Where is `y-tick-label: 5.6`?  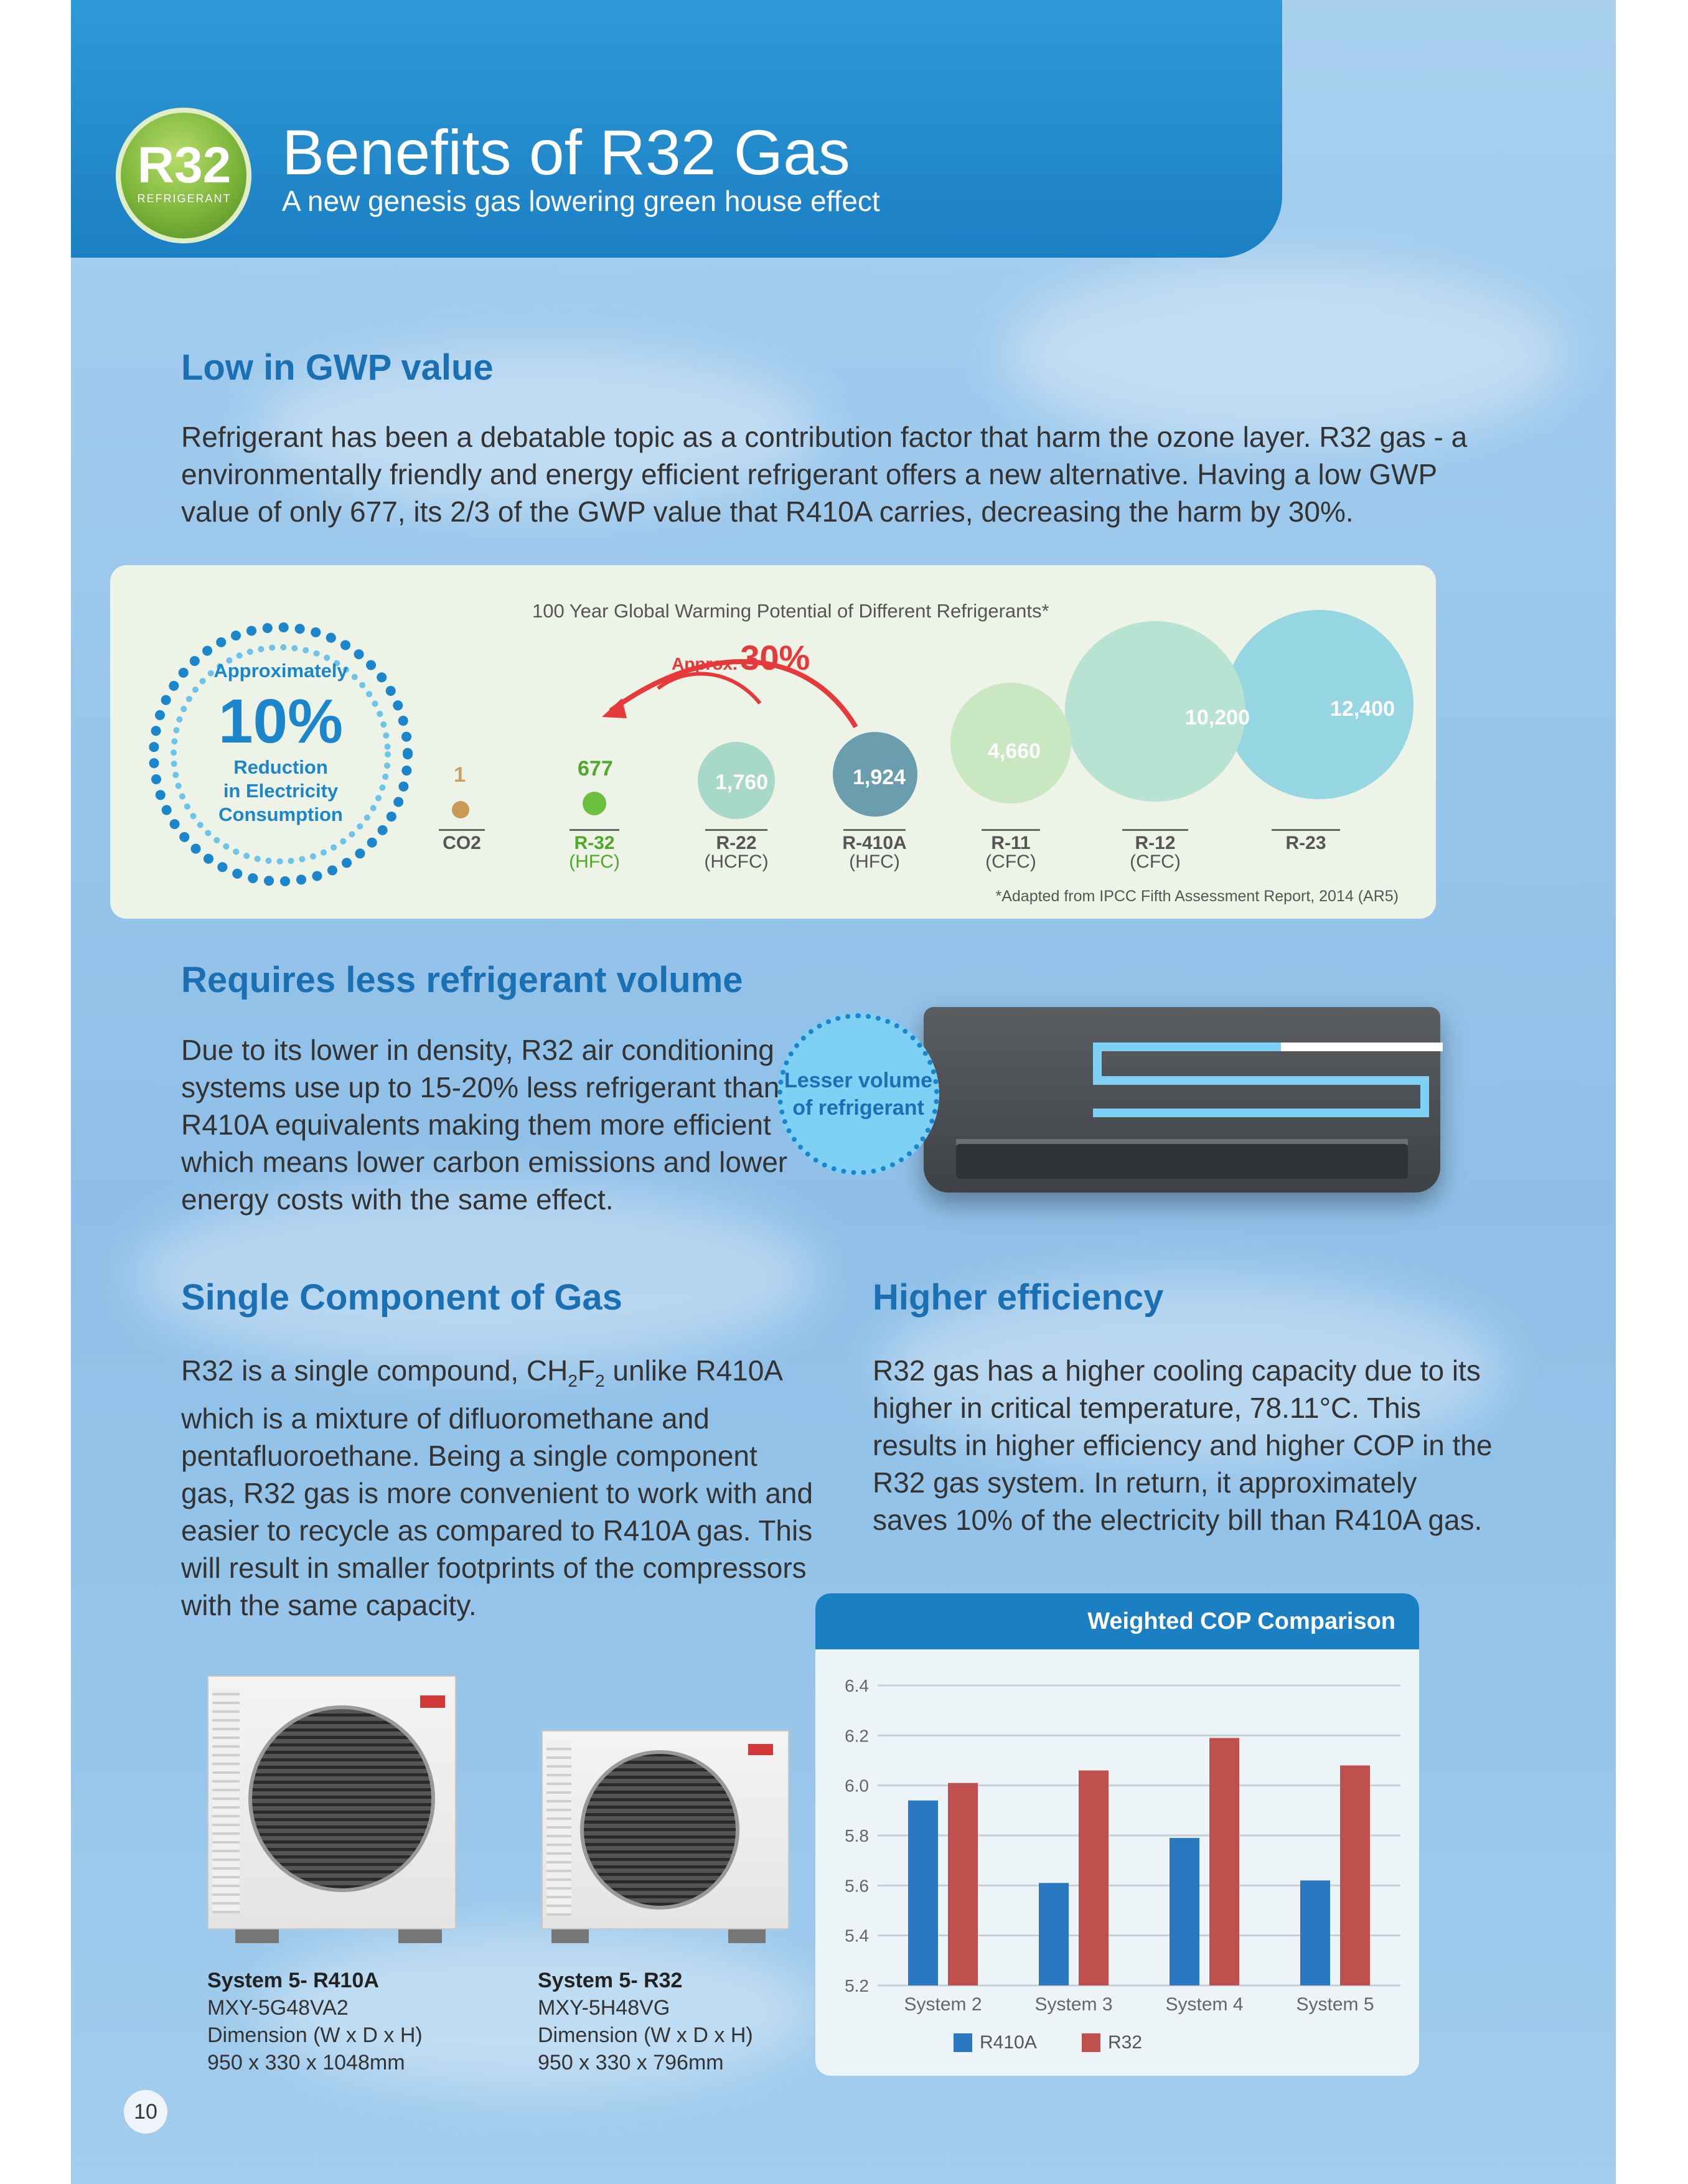
y-tick-label: 5.6 is located at coordinates (857, 1885).